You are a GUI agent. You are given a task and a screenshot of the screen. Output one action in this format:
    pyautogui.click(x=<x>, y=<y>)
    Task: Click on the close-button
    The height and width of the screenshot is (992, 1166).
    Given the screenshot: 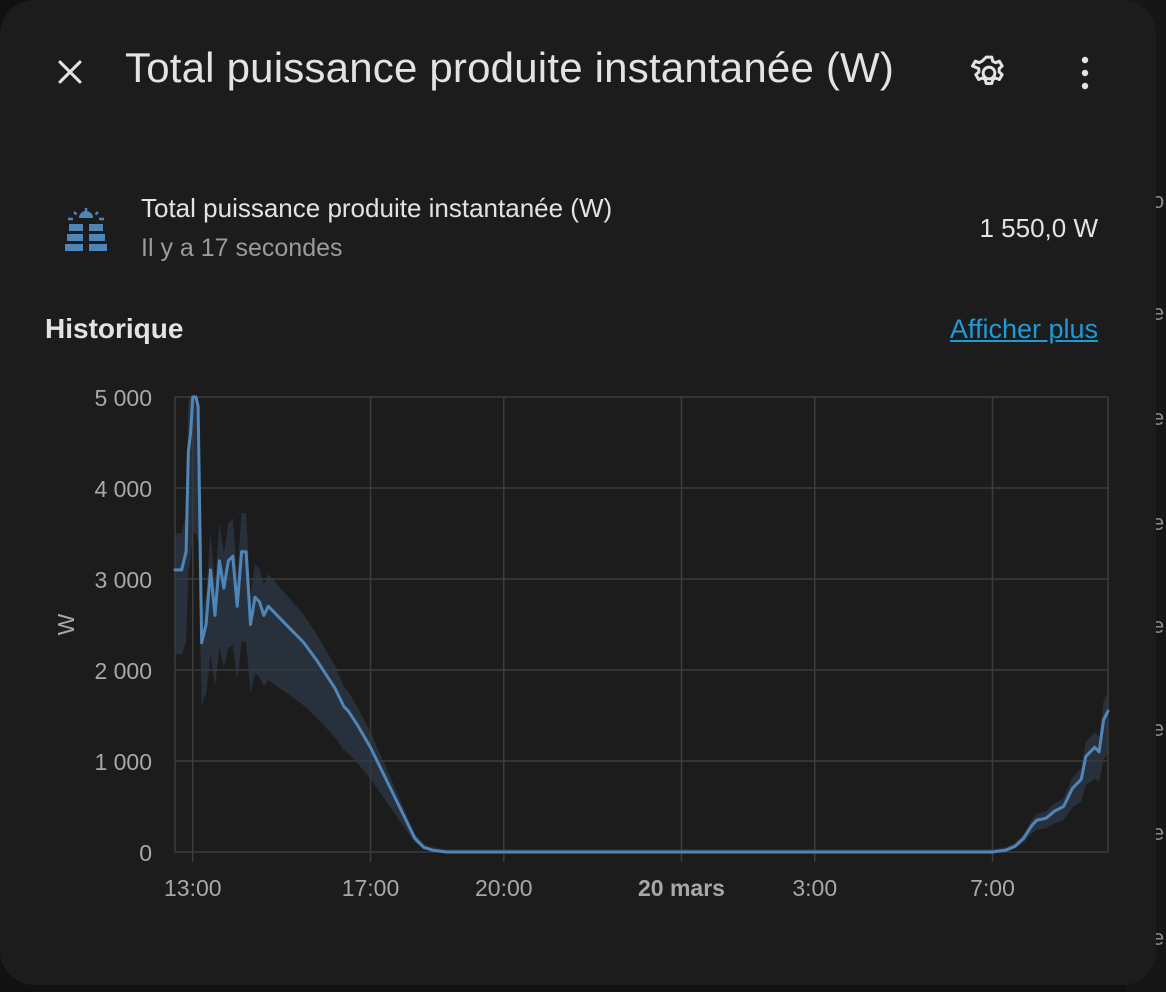 What is the action you would take?
    pyautogui.click(x=70, y=72)
    